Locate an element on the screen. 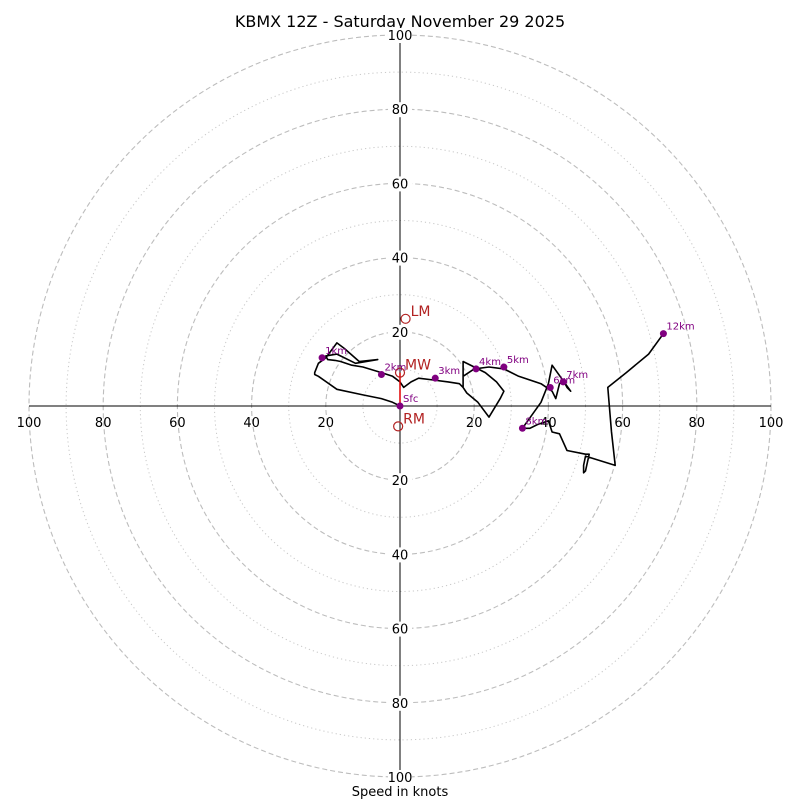 This screenshot has height=800, width=800. height-label-5km: 5km is located at coordinates (518, 360).